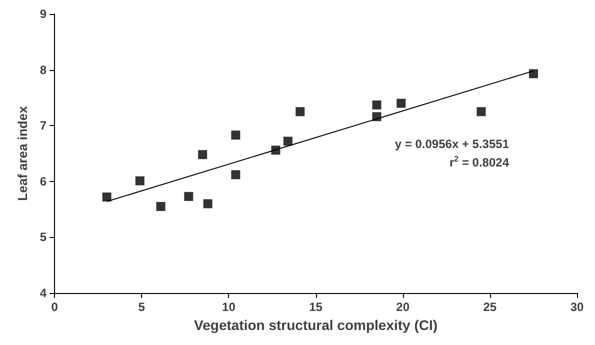 This screenshot has width=595, height=345. What do you see at coordinates (43, 293) in the screenshot?
I see `y-tick-label: 4` at bounding box center [43, 293].